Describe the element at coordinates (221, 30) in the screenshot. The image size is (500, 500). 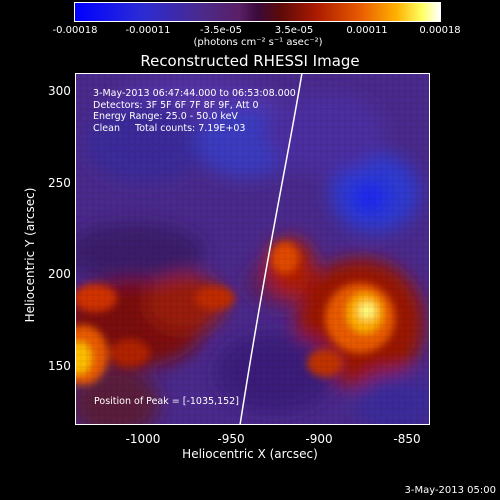
I see `colorbar-tick: -3.5e-05` at that location.